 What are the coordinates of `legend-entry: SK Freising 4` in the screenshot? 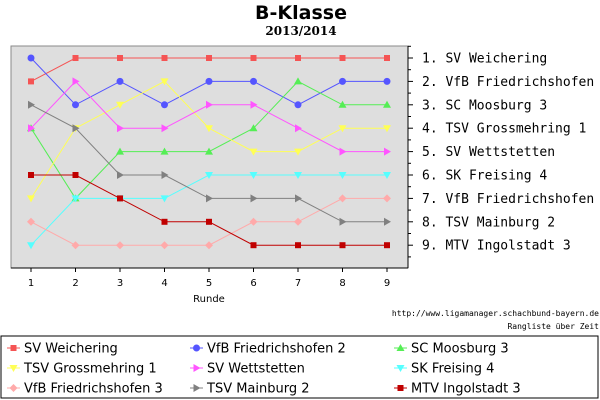 It's located at (444, 369).